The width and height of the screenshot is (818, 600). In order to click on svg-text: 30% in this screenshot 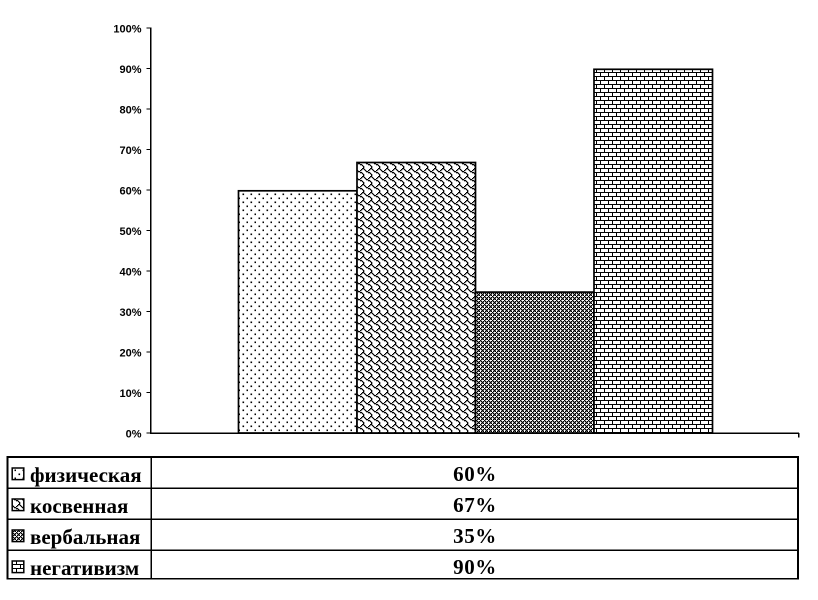, I will do `click(130, 313)`.